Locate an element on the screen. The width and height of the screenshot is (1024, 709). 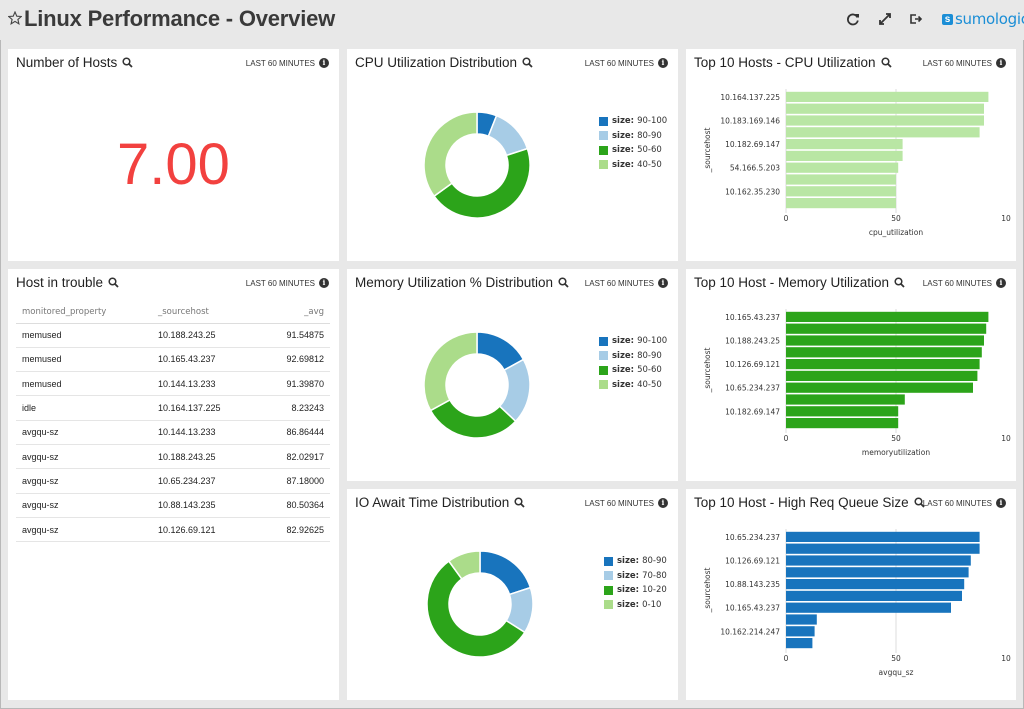
tick-label: 0 is located at coordinates (786, 438).